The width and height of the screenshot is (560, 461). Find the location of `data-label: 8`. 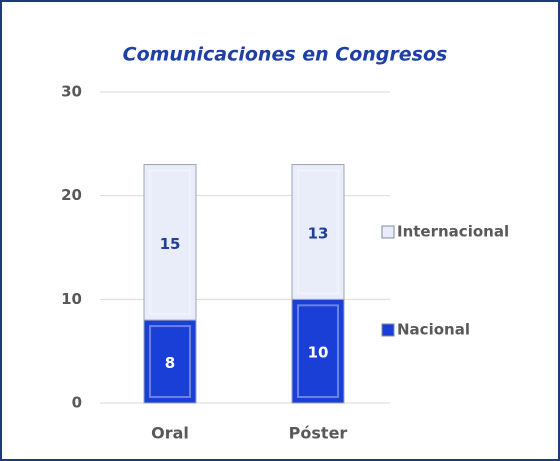

data-label: 8 is located at coordinates (170, 363).